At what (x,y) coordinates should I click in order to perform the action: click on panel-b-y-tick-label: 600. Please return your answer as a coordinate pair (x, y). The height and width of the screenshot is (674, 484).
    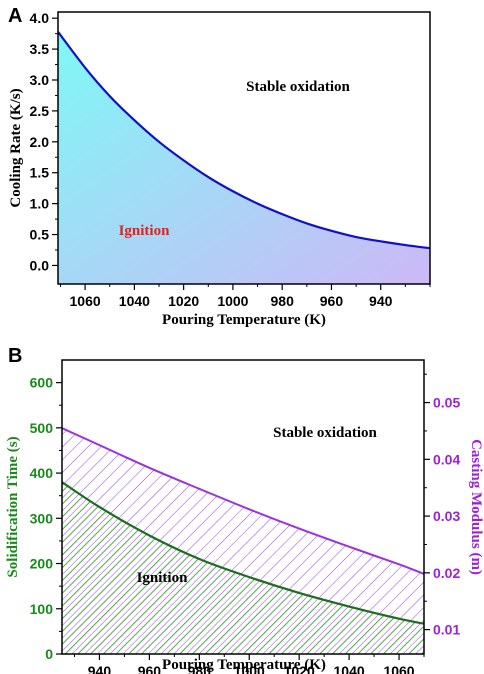
    Looking at the image, I should click on (42, 383).